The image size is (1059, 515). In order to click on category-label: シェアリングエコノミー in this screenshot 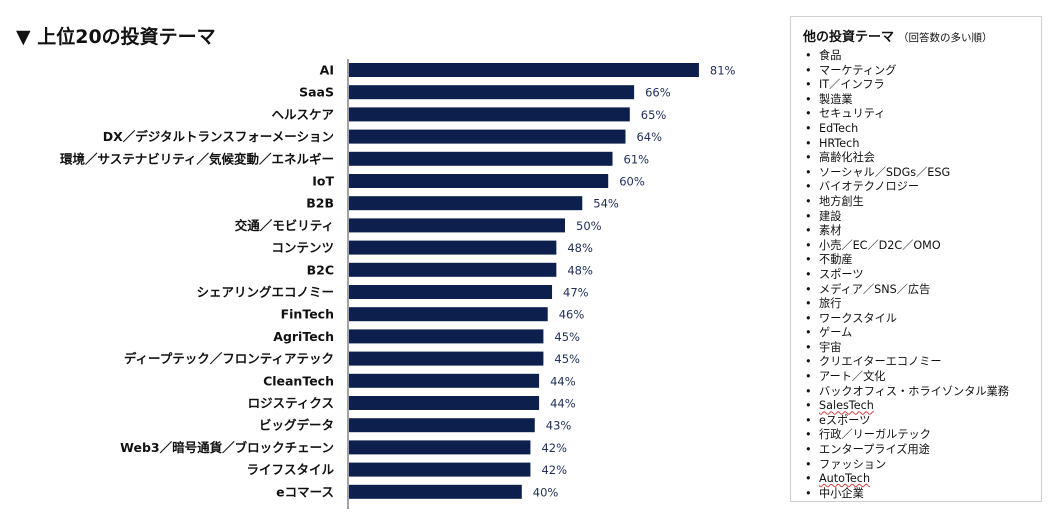, I will do `click(265, 292)`.